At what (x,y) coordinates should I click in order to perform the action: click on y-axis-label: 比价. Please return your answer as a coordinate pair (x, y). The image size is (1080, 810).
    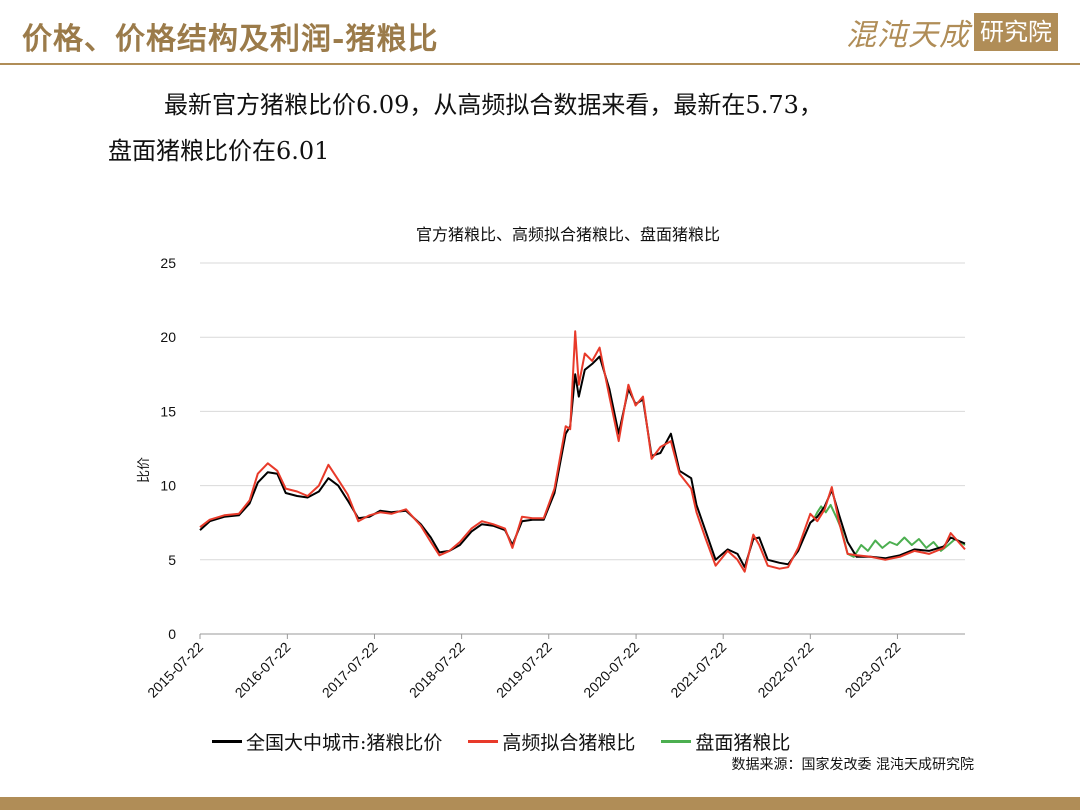
    Looking at the image, I should click on (143, 470).